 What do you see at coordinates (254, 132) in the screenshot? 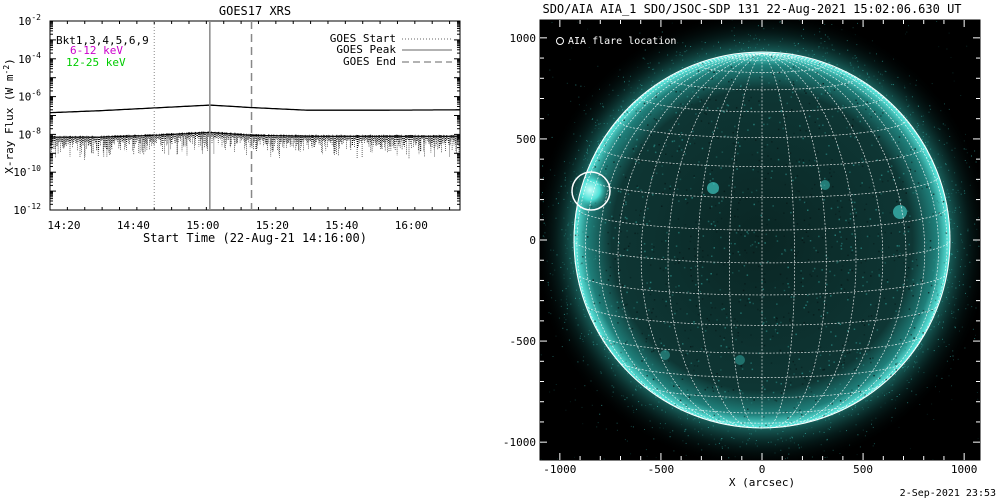
I see `goes-curves` at bounding box center [254, 132].